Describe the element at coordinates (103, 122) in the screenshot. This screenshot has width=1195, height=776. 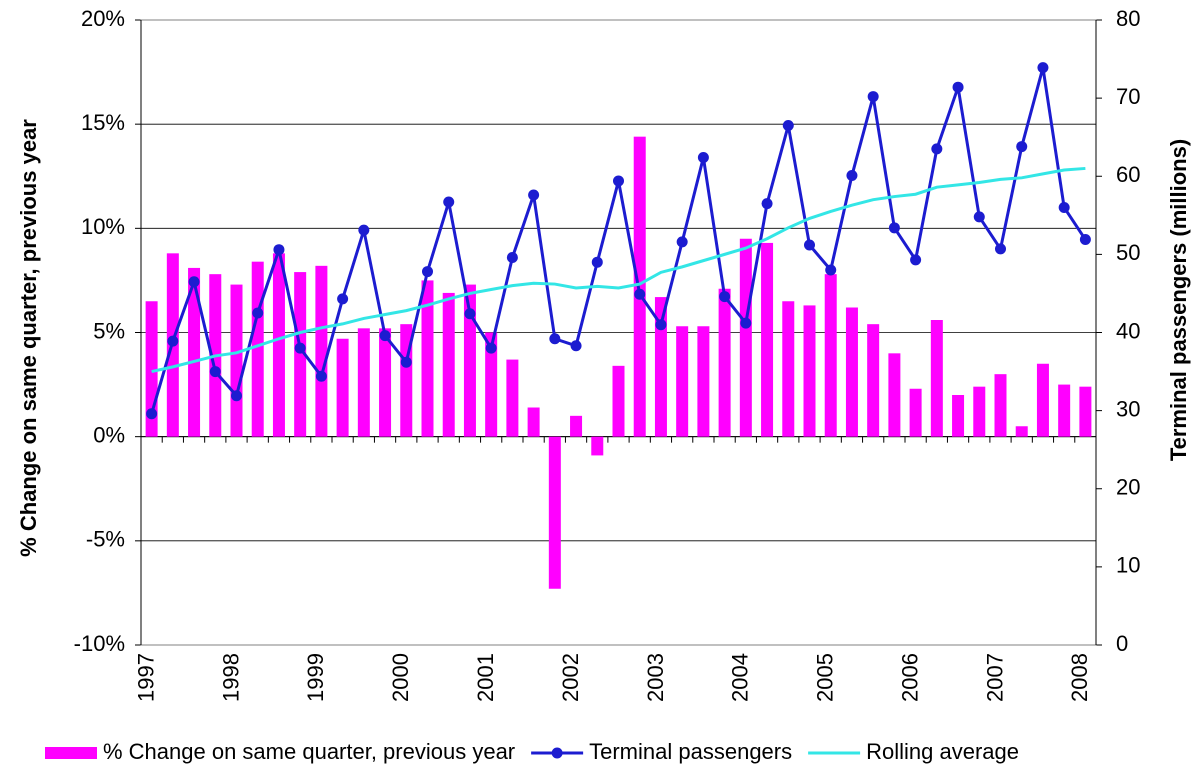
I see `y-tick-label: 15%` at that location.